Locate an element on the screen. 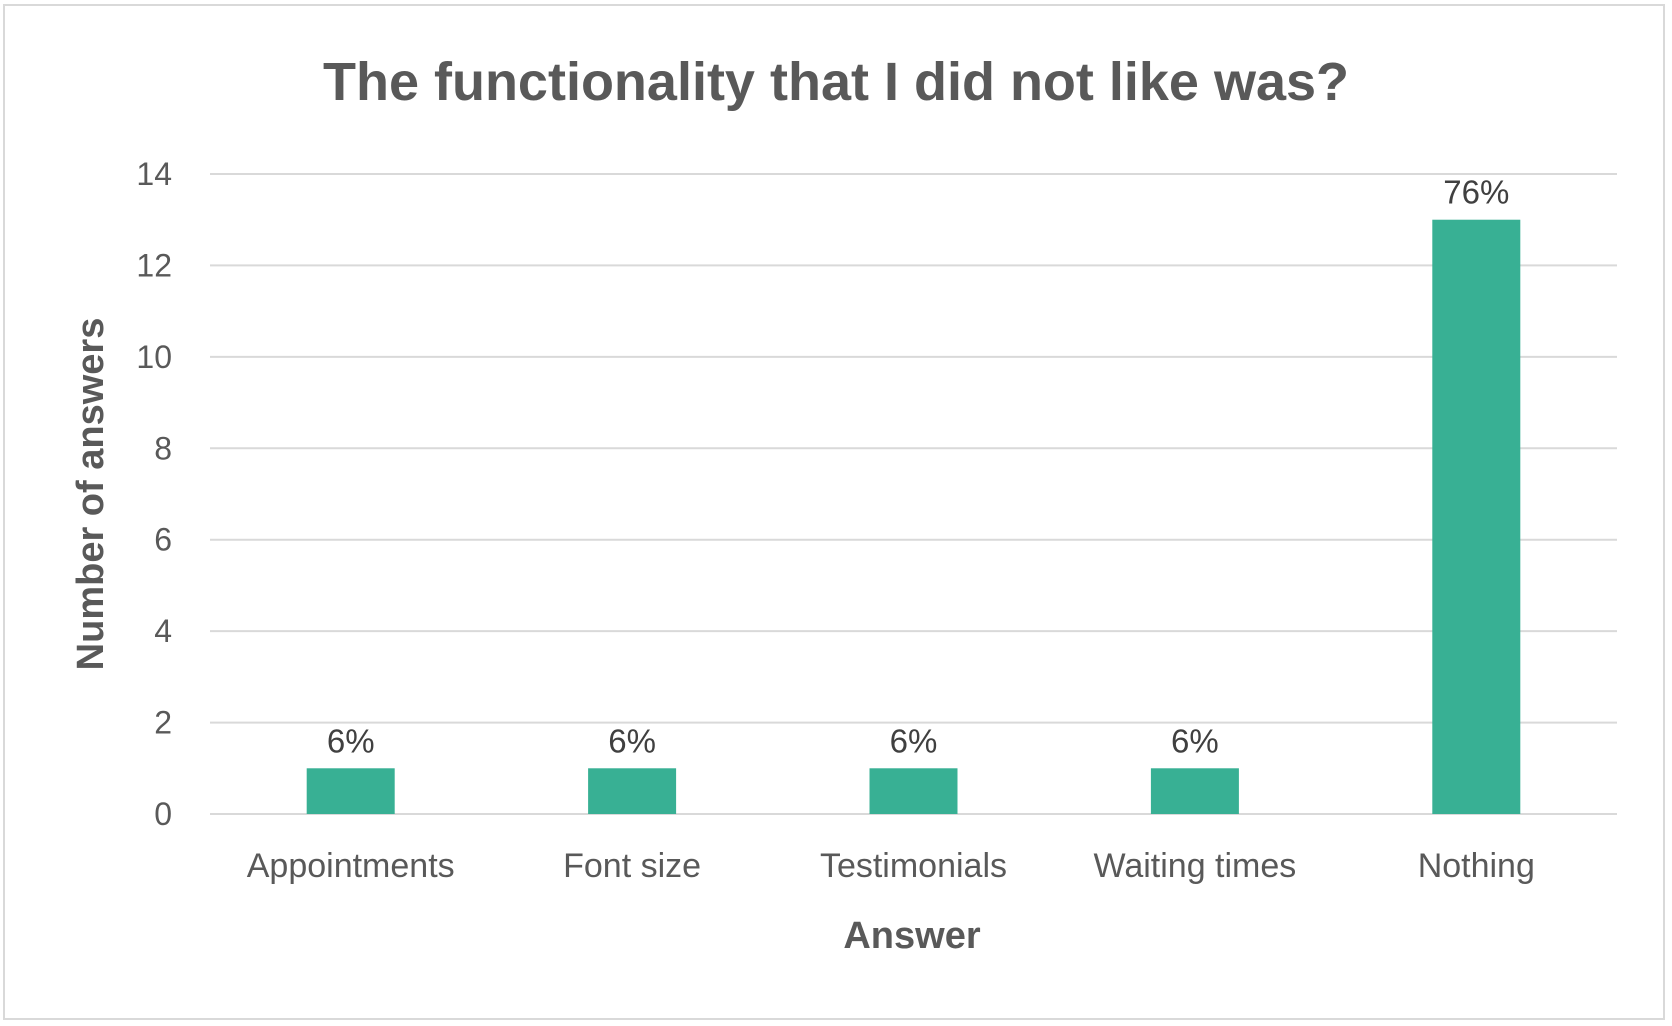 The image size is (1672, 1026). y-tick-label: 14 is located at coordinates (154, 174).